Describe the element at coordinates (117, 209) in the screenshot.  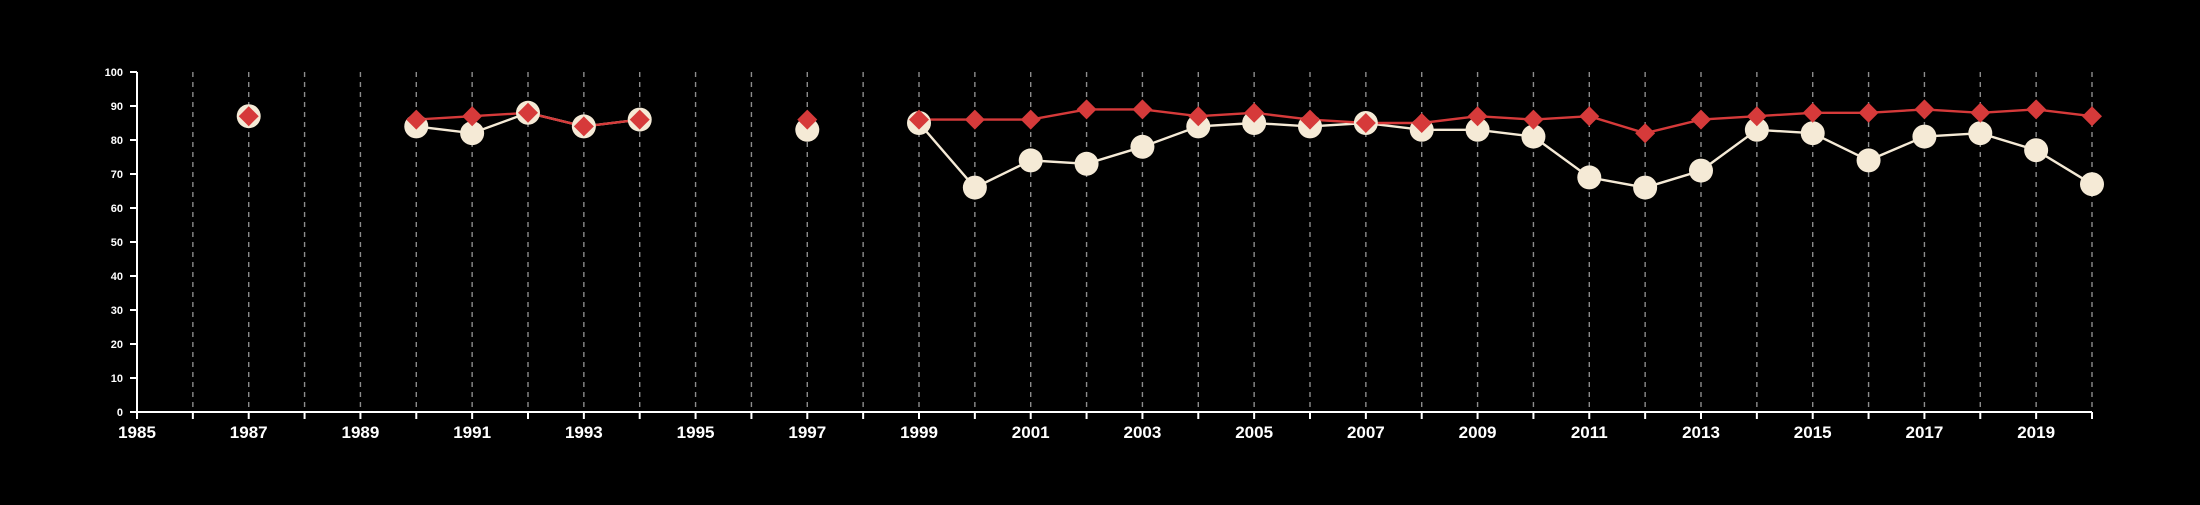
I see `y-tick-label: 60` at that location.